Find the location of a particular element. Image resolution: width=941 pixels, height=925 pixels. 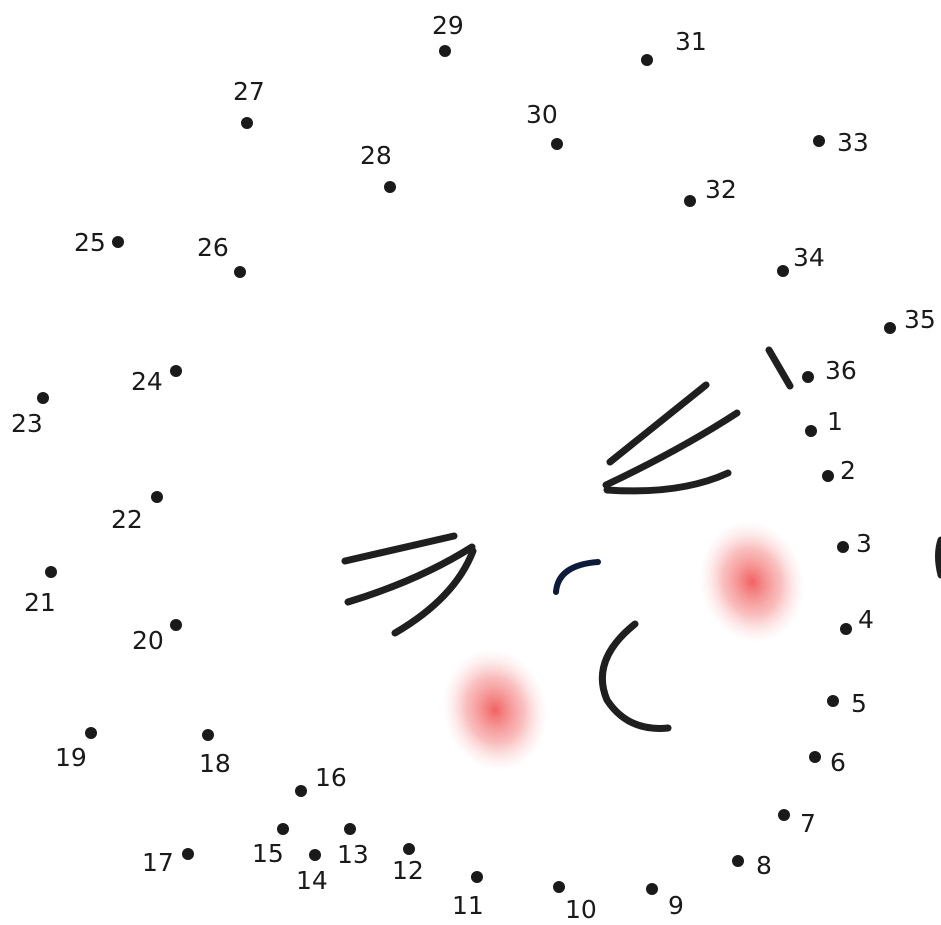

dot-number-label: 4 is located at coordinates (866, 619).